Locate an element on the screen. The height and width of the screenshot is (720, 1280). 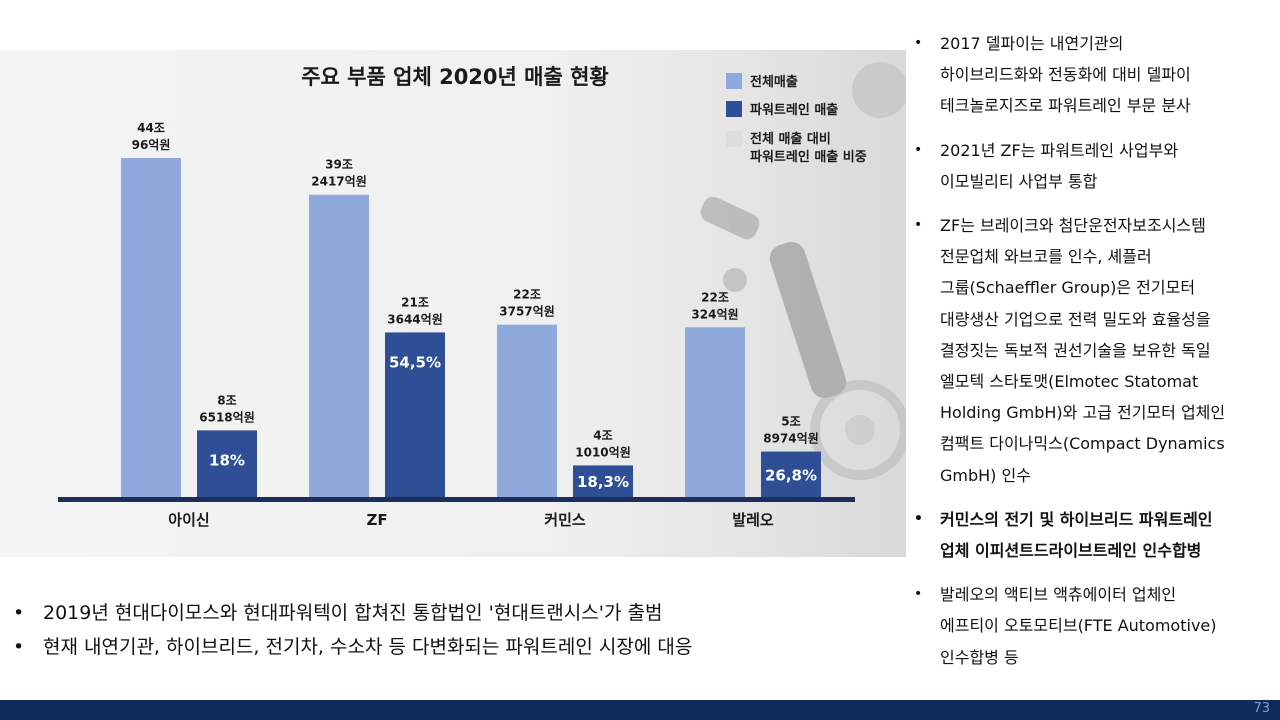
data-label: 44조 is located at coordinates (151, 128).